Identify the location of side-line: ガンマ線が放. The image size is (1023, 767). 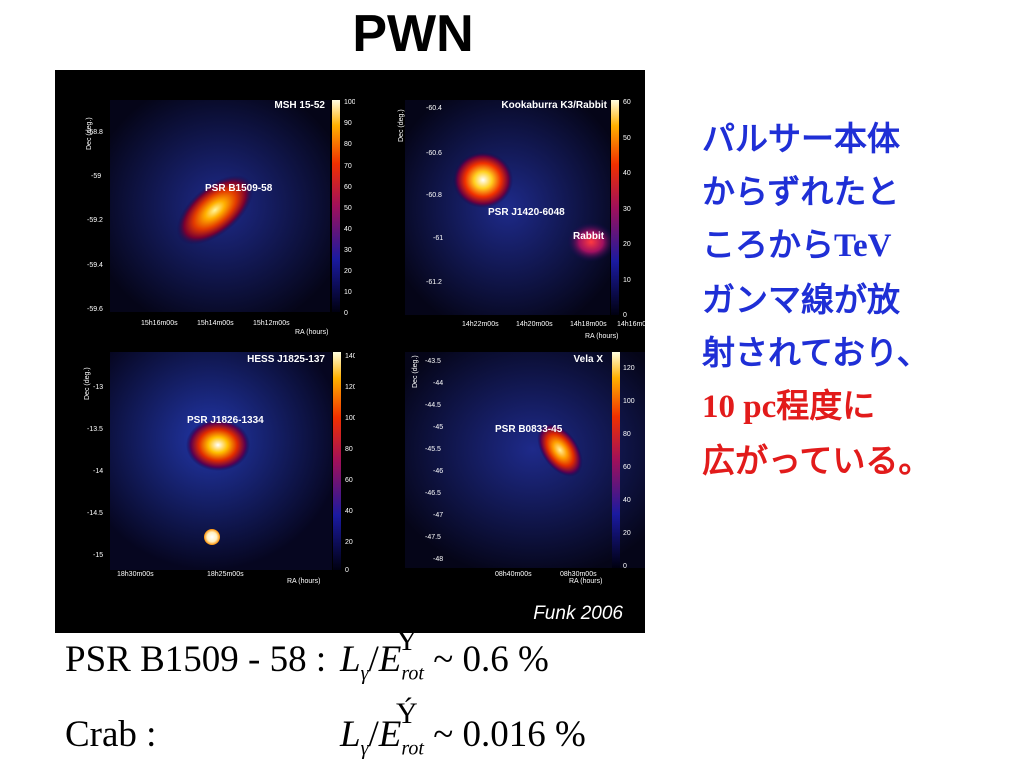
(801, 299).